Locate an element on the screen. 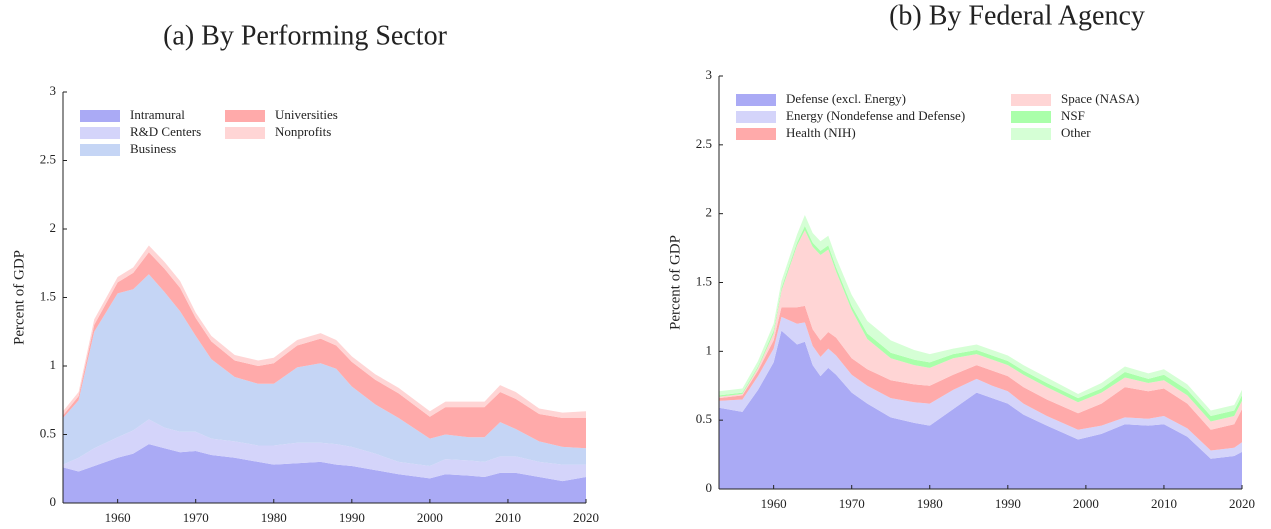 The height and width of the screenshot is (529, 1271). legend-label: Space (NASA) is located at coordinates (1100, 98).